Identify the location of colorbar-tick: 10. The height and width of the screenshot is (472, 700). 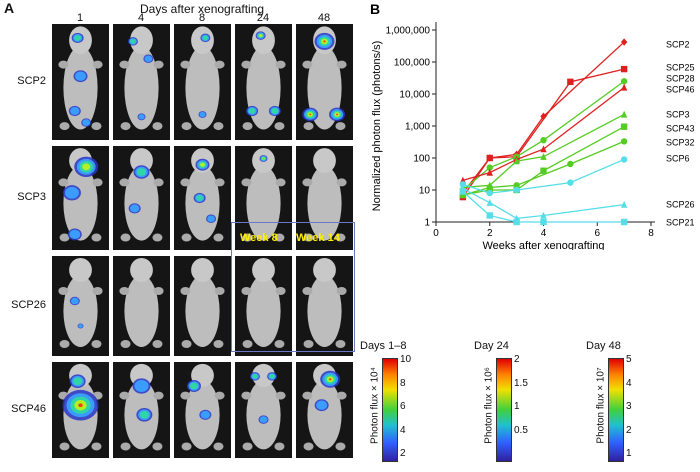
(406, 359).